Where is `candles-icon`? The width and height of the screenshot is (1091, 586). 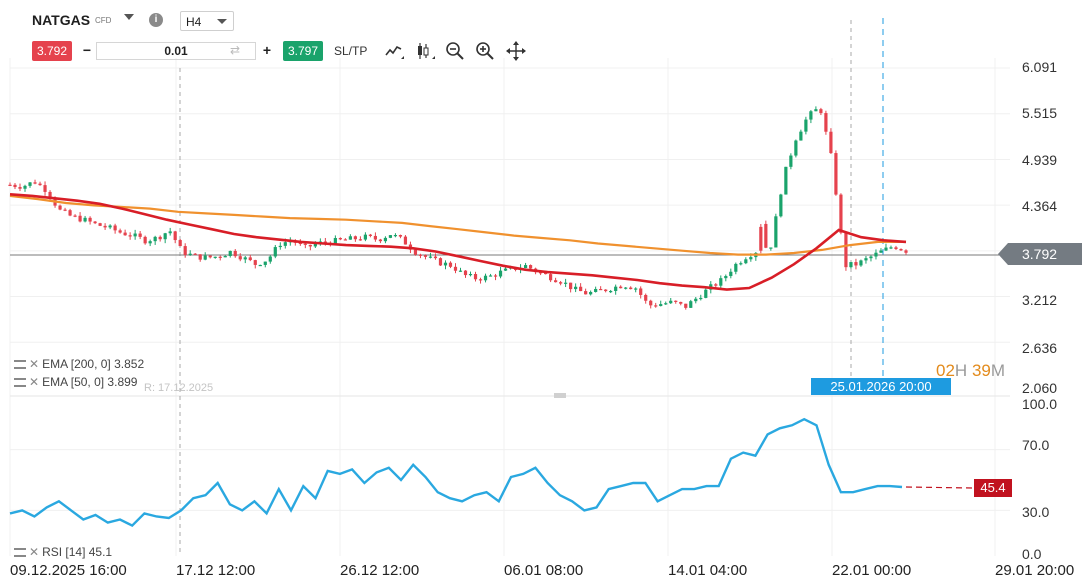 candles-icon is located at coordinates (425, 51).